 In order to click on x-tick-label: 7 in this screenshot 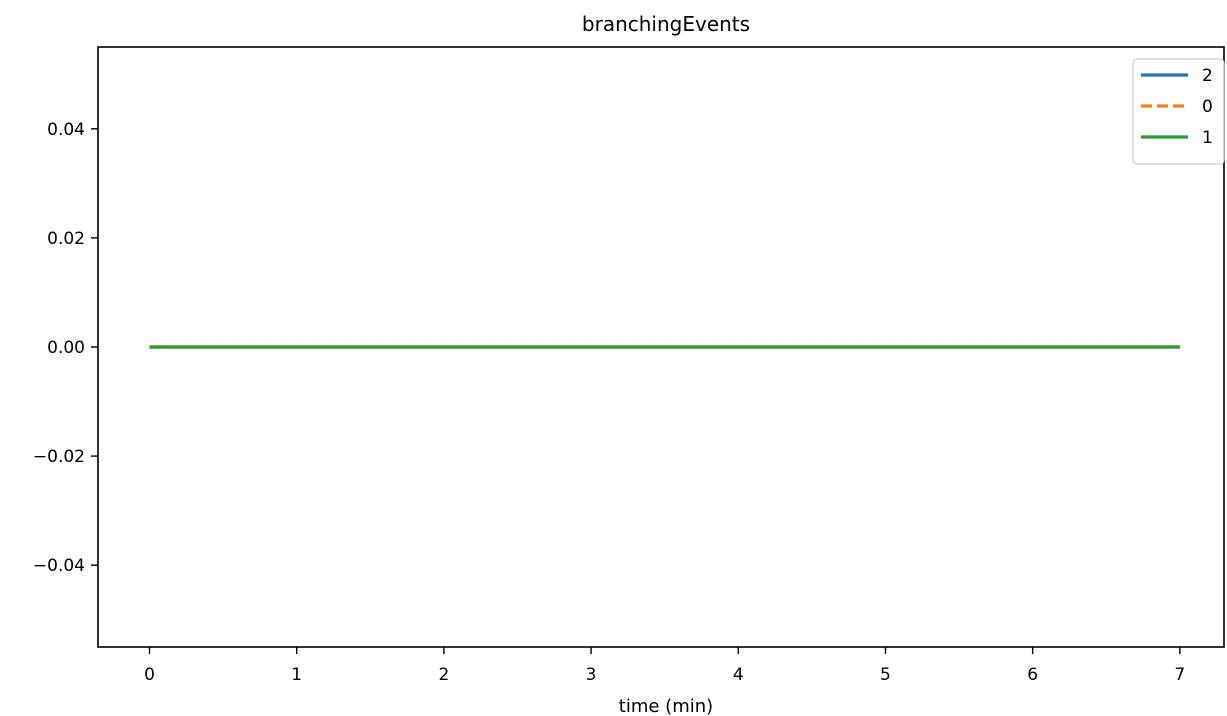, I will do `click(1179, 675)`.